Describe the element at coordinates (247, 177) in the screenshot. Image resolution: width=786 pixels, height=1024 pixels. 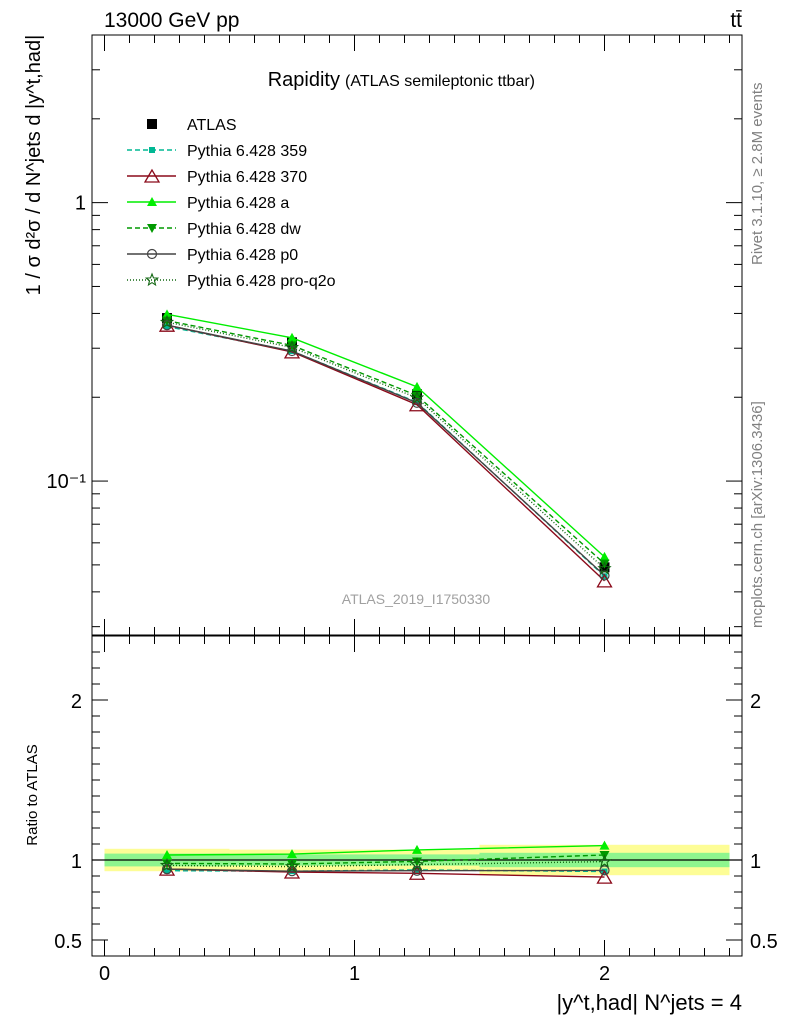
I see `legend-label: Pythia 6.428 370` at that location.